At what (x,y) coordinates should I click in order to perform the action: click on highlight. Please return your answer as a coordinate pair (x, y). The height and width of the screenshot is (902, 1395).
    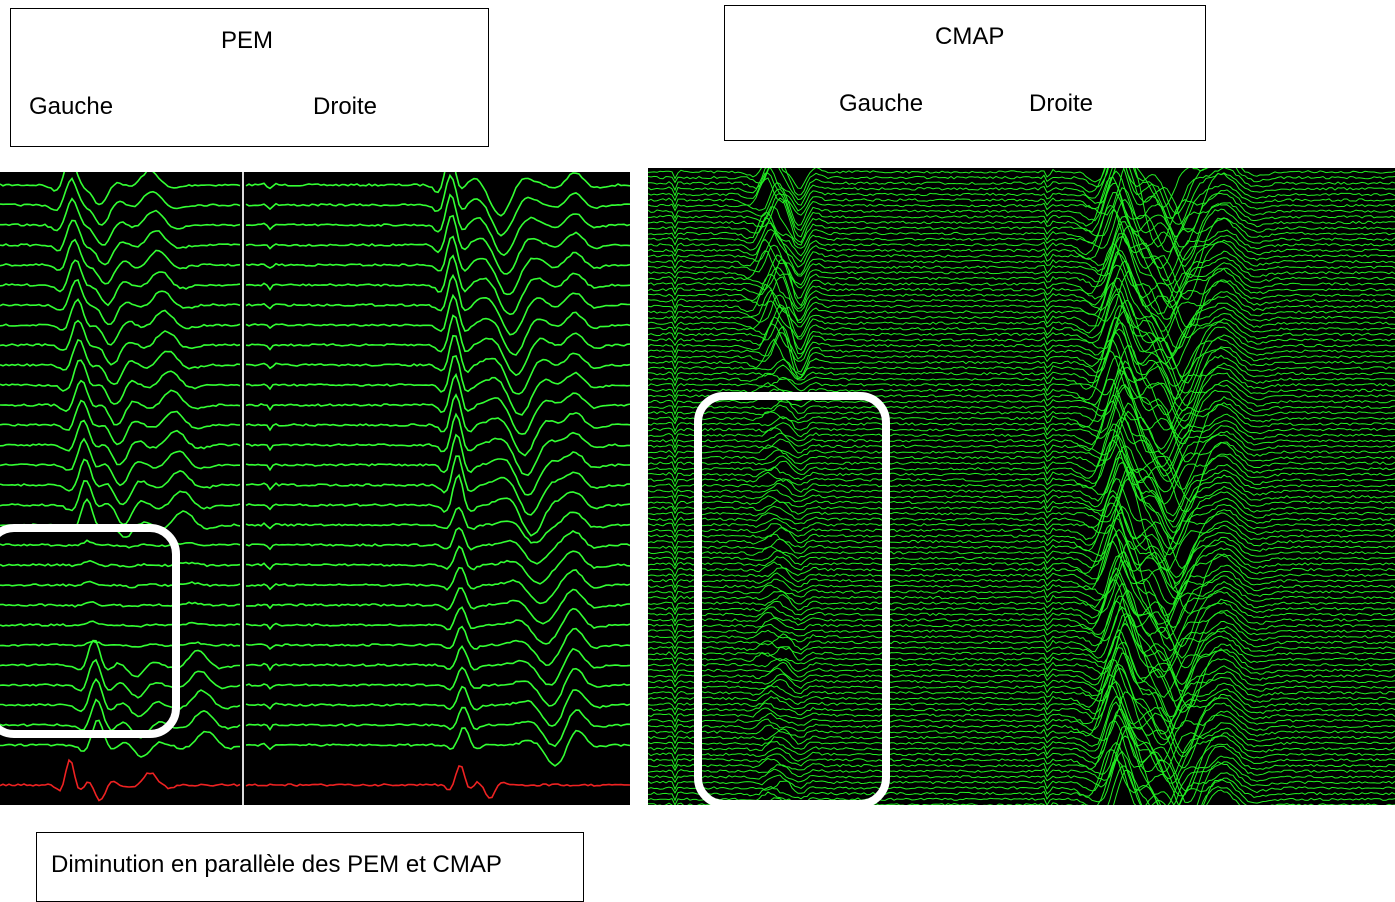
    Looking at the image, I should click on (792, 600).